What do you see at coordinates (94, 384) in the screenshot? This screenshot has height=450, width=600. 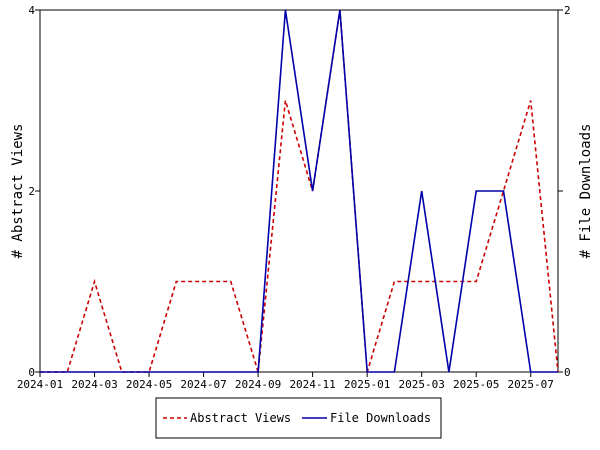 I see `x-tick-label: 2024-03` at bounding box center [94, 384].